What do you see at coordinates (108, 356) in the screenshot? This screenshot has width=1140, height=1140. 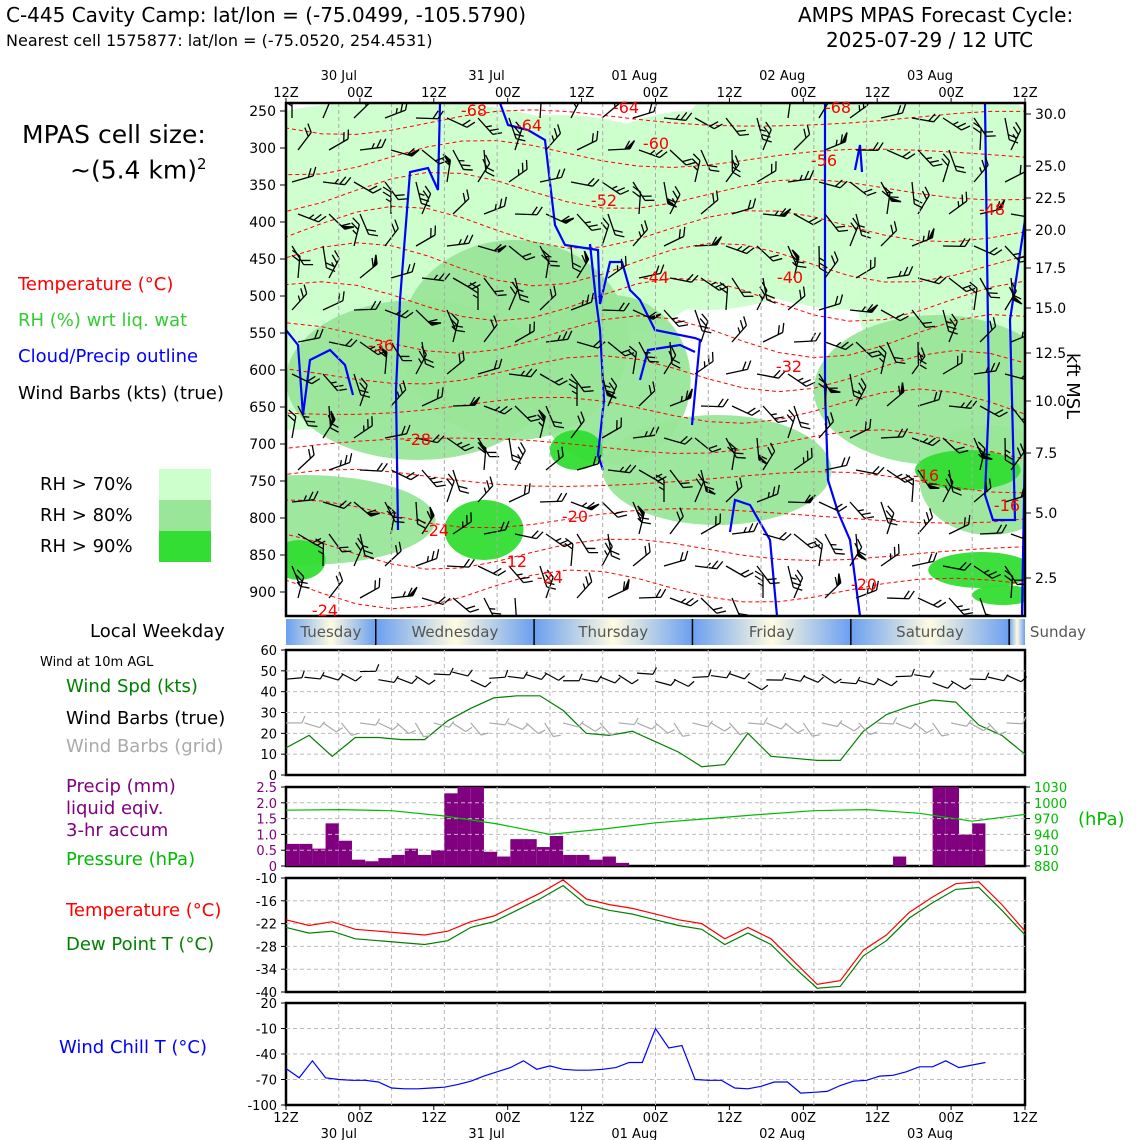 I see `legend-cloud-outline: Cloud/Precip outline` at bounding box center [108, 356].